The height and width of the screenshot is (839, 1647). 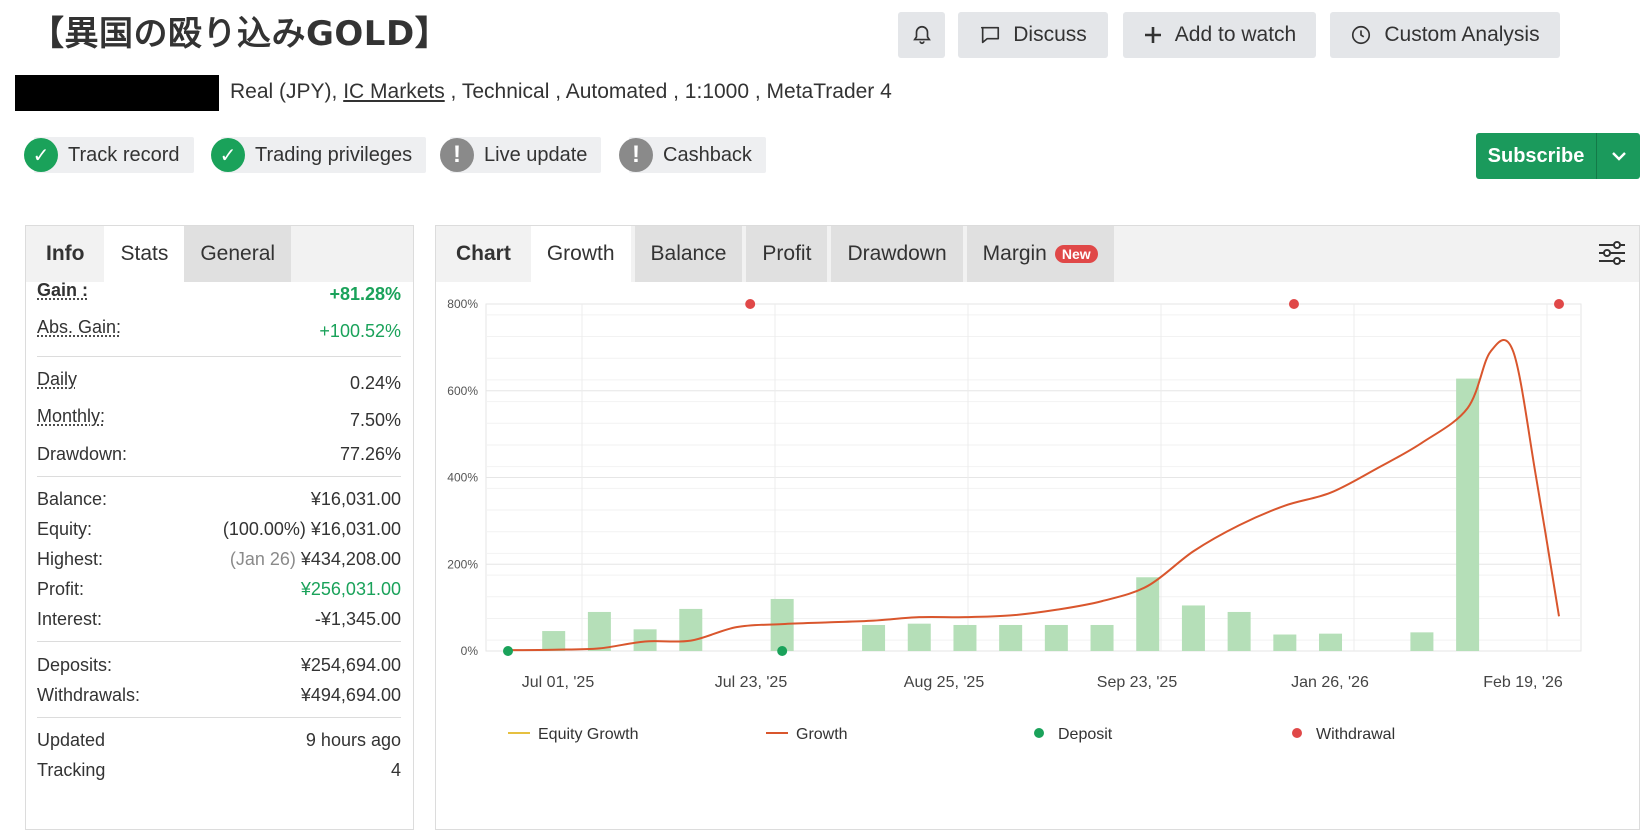 I want to click on badge-live-update: ! Live update, so click(x=521, y=155).